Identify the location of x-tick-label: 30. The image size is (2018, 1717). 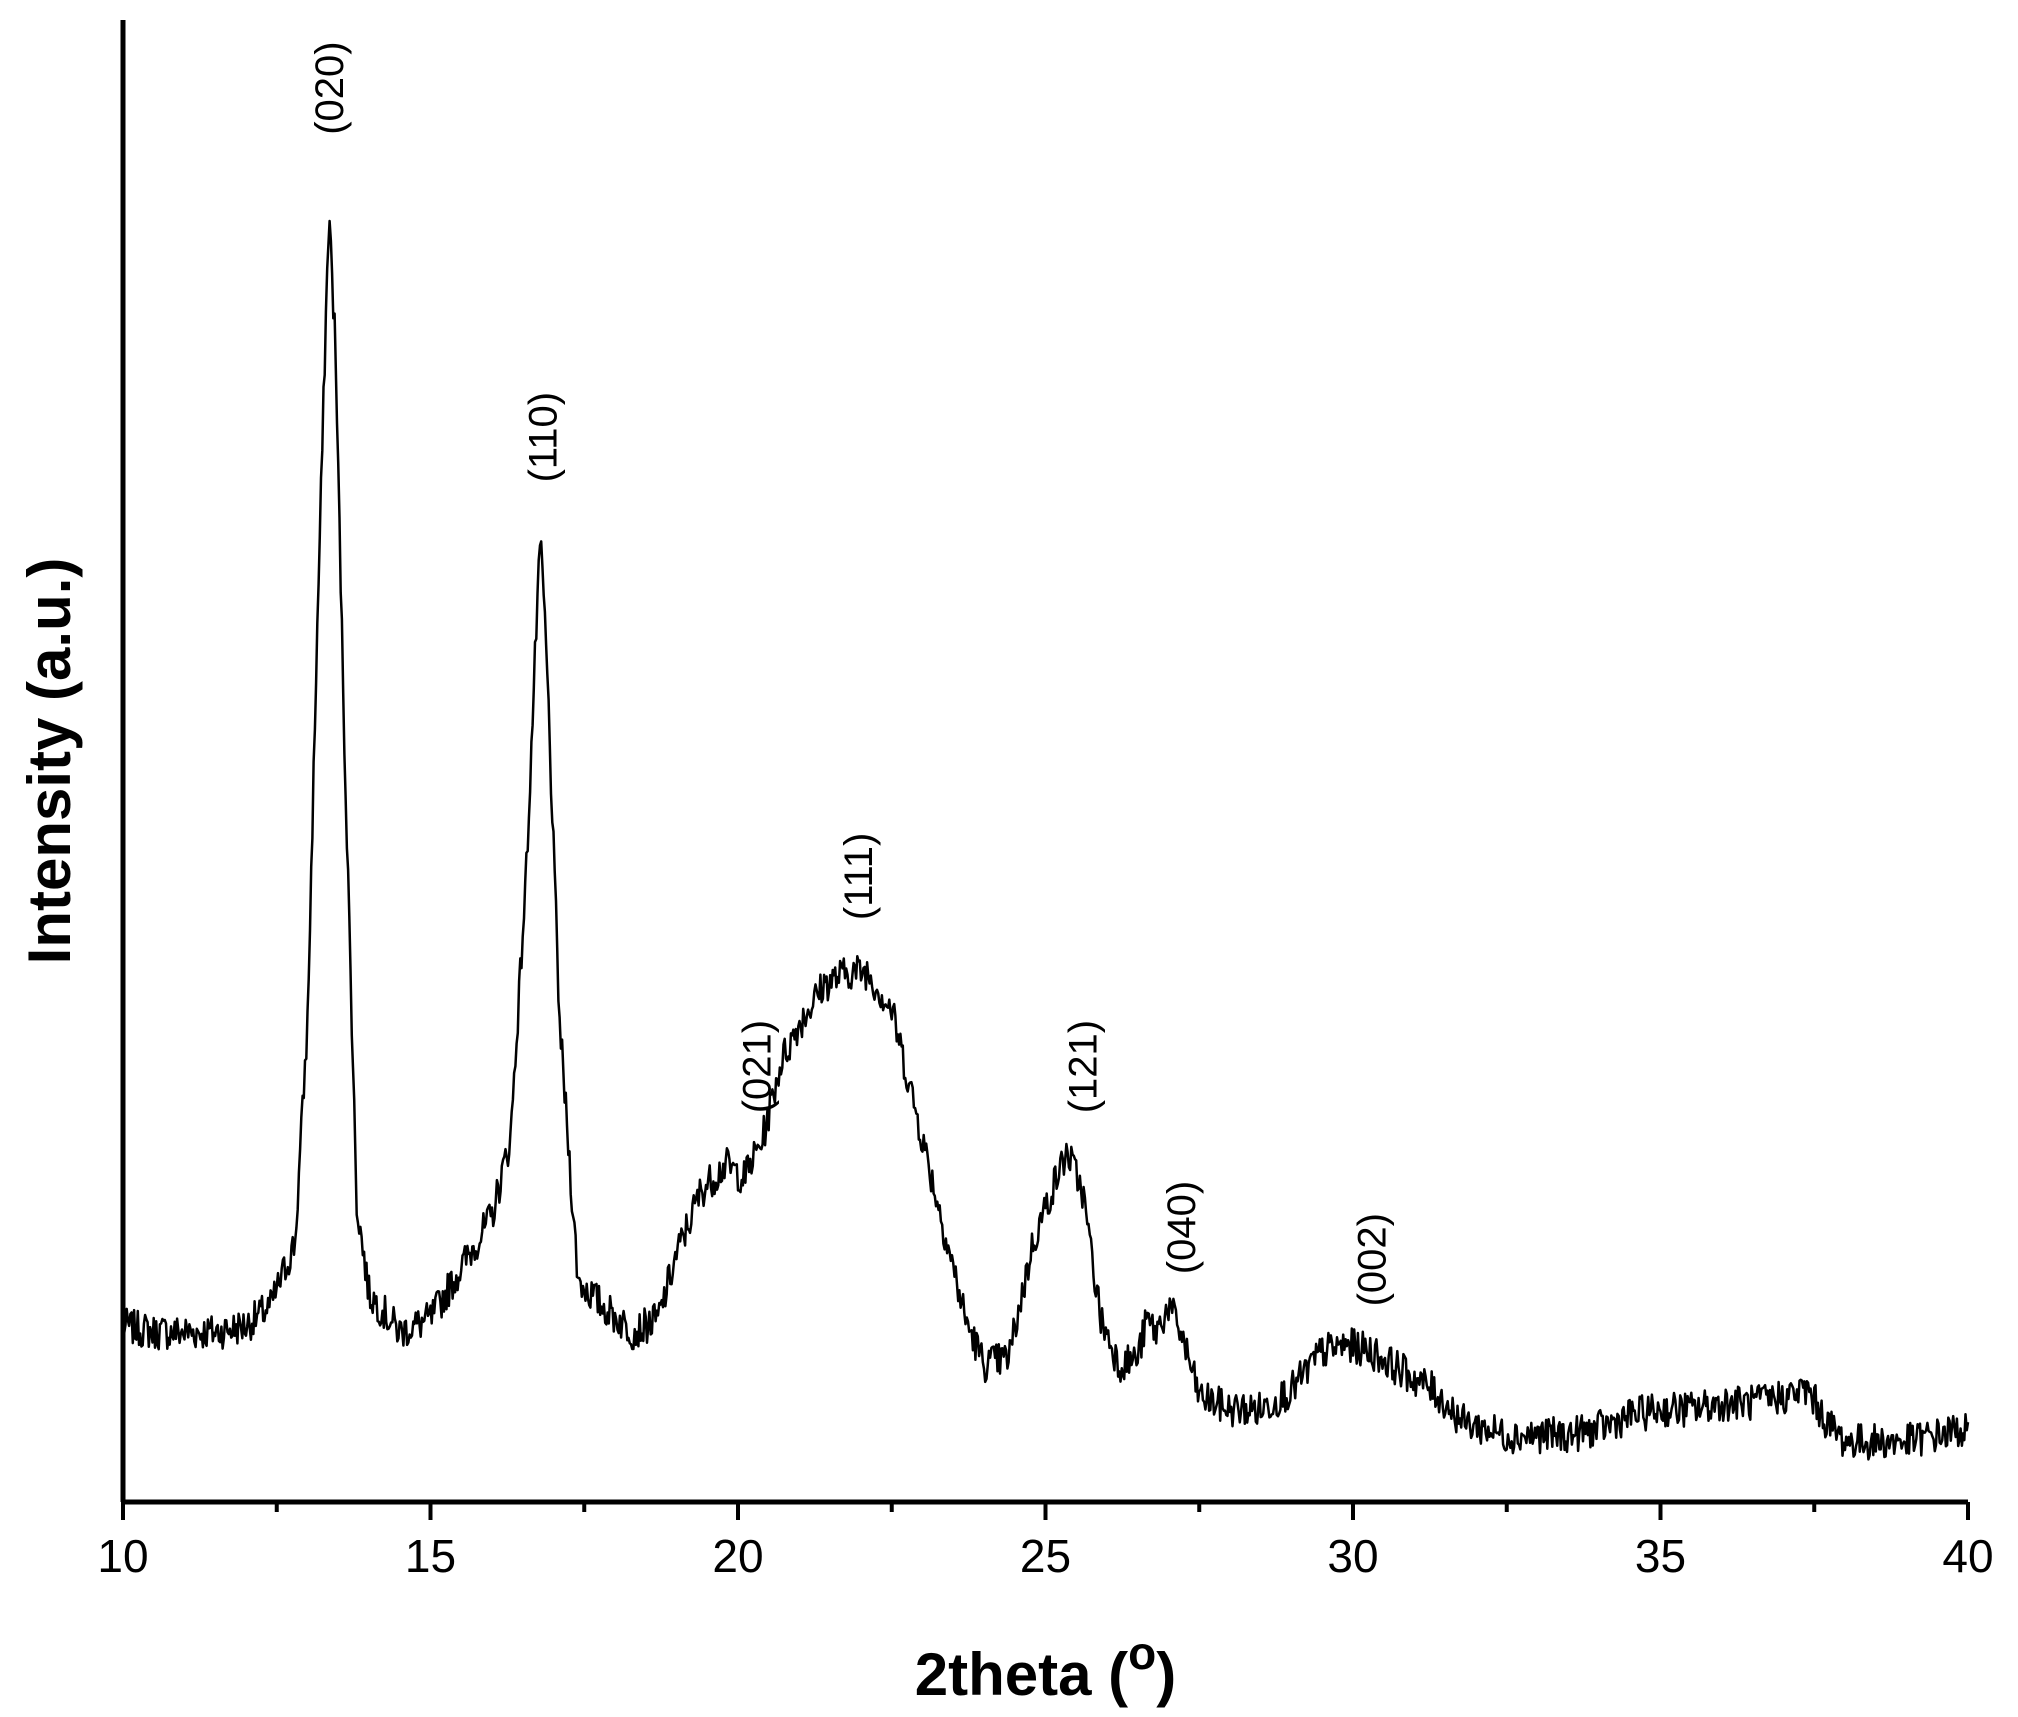
(1352, 1556).